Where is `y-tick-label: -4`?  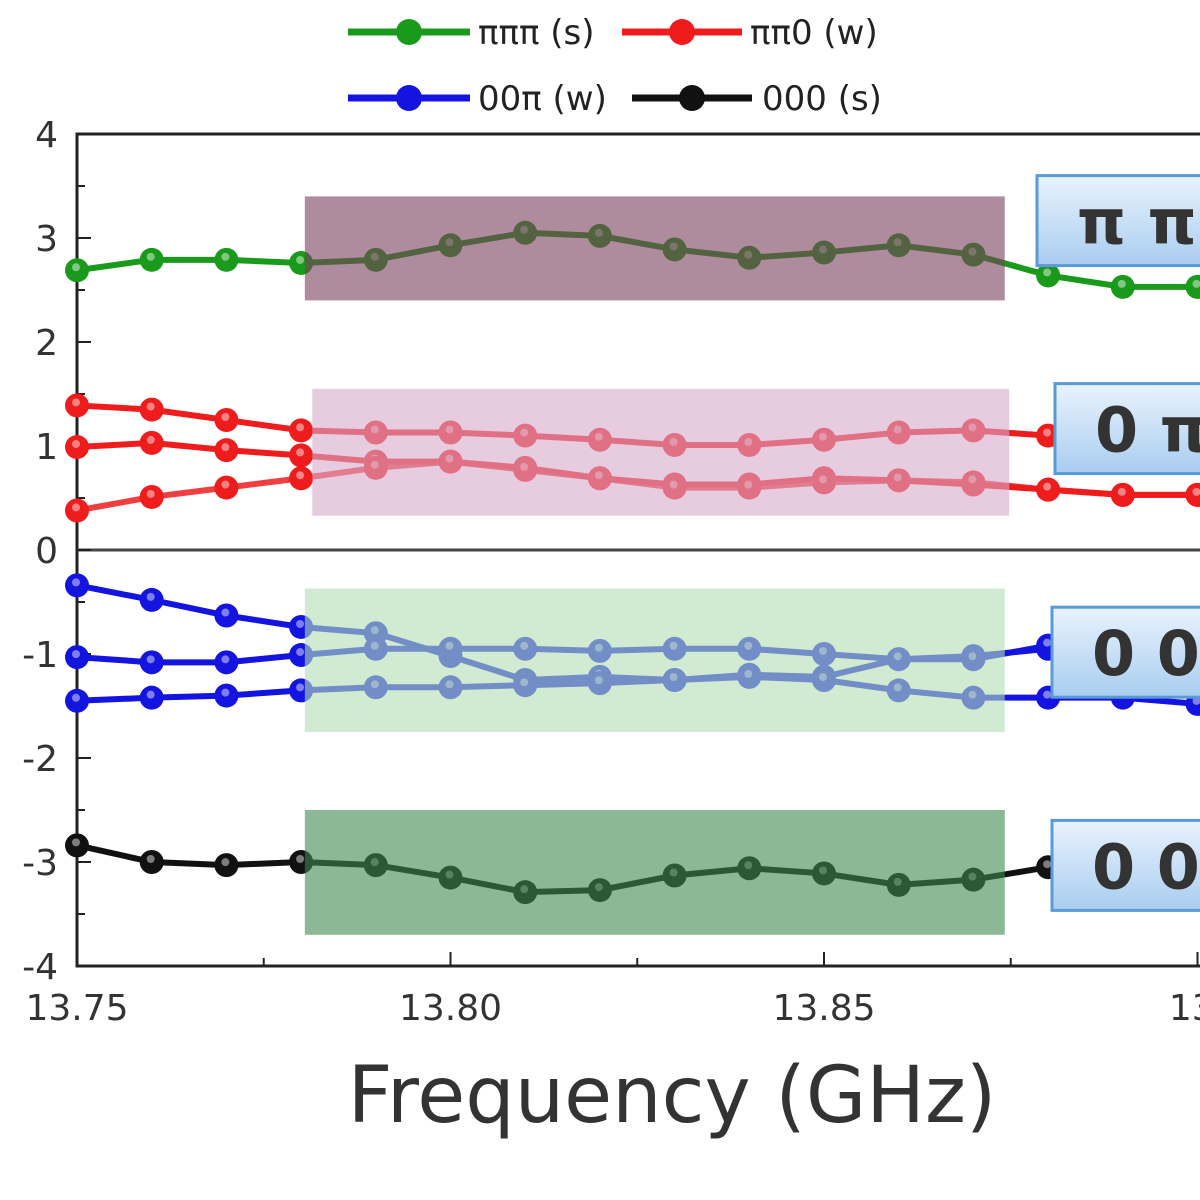 y-tick-label: -4 is located at coordinates (40, 967).